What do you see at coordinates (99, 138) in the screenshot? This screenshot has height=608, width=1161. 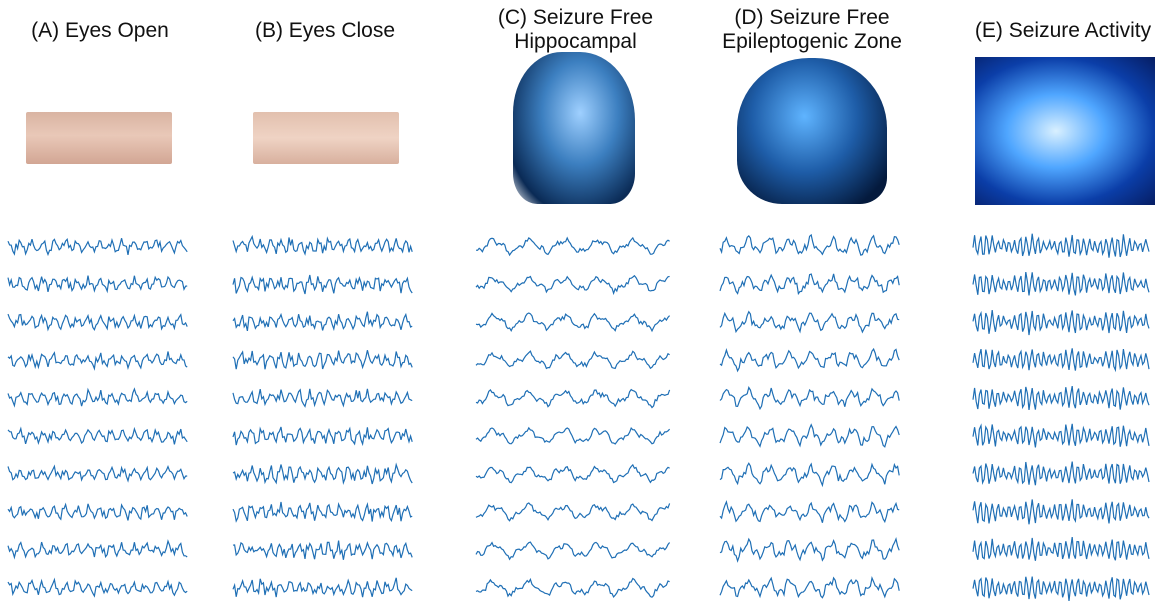 I see `eyes-open-photo` at bounding box center [99, 138].